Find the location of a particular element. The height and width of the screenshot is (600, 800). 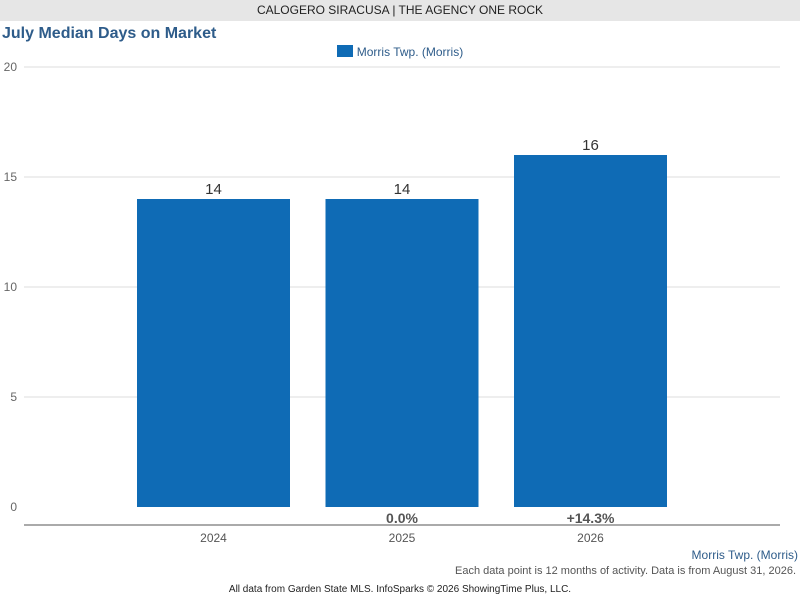

y-tick-label: 10 is located at coordinates (11, 287).